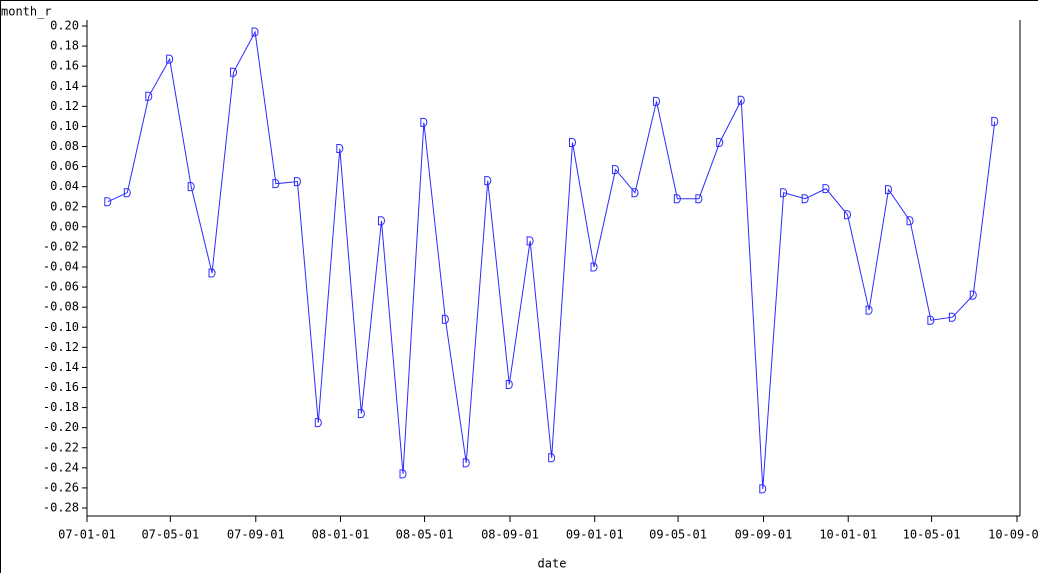 The width and height of the screenshot is (1038, 573). Describe the element at coordinates (170, 535) in the screenshot. I see `x-tick-label: 07-05-01` at that location.